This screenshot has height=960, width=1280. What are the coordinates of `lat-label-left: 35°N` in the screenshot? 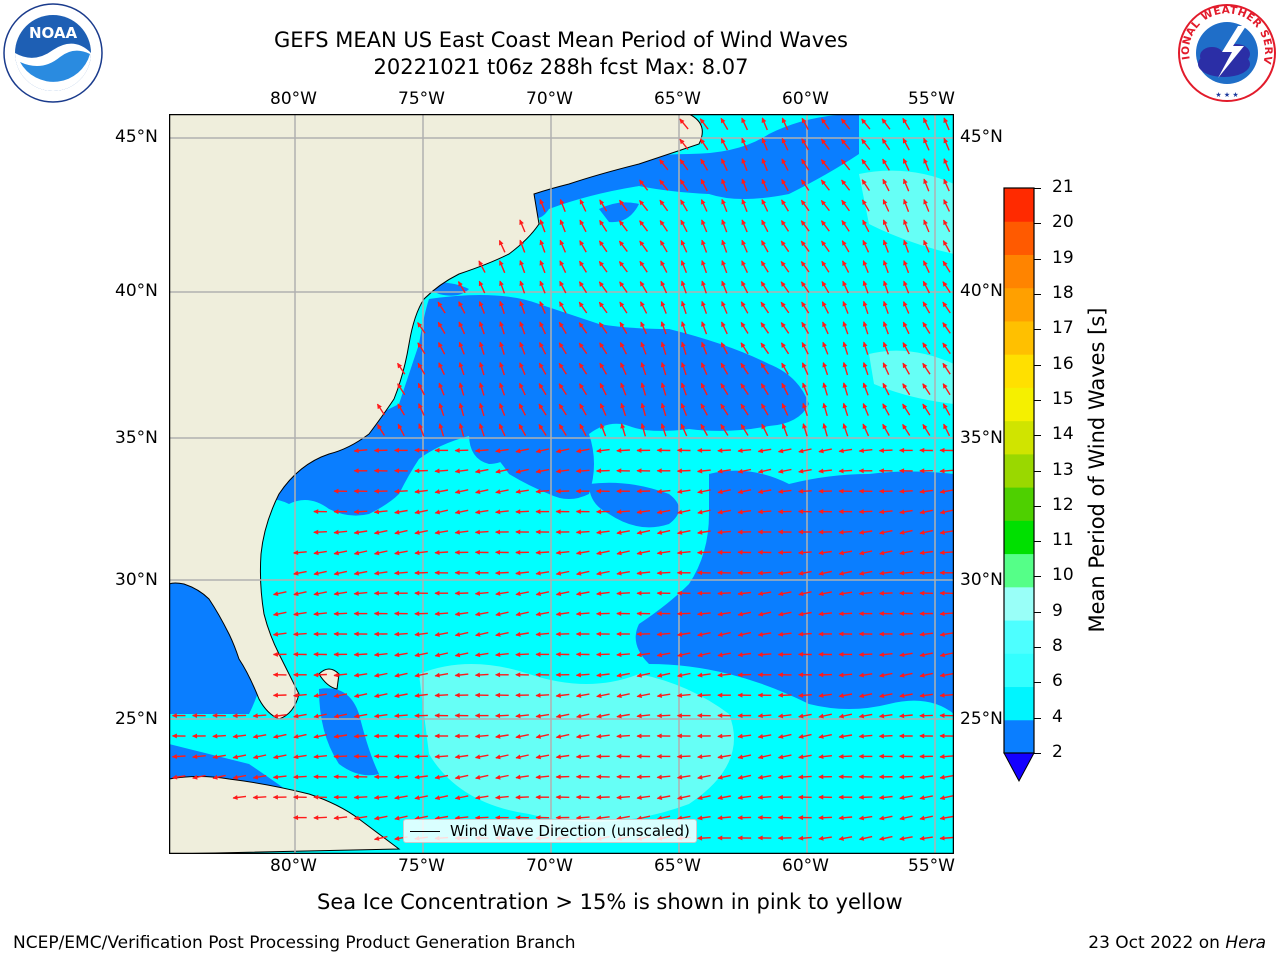 It's located at (136, 438).